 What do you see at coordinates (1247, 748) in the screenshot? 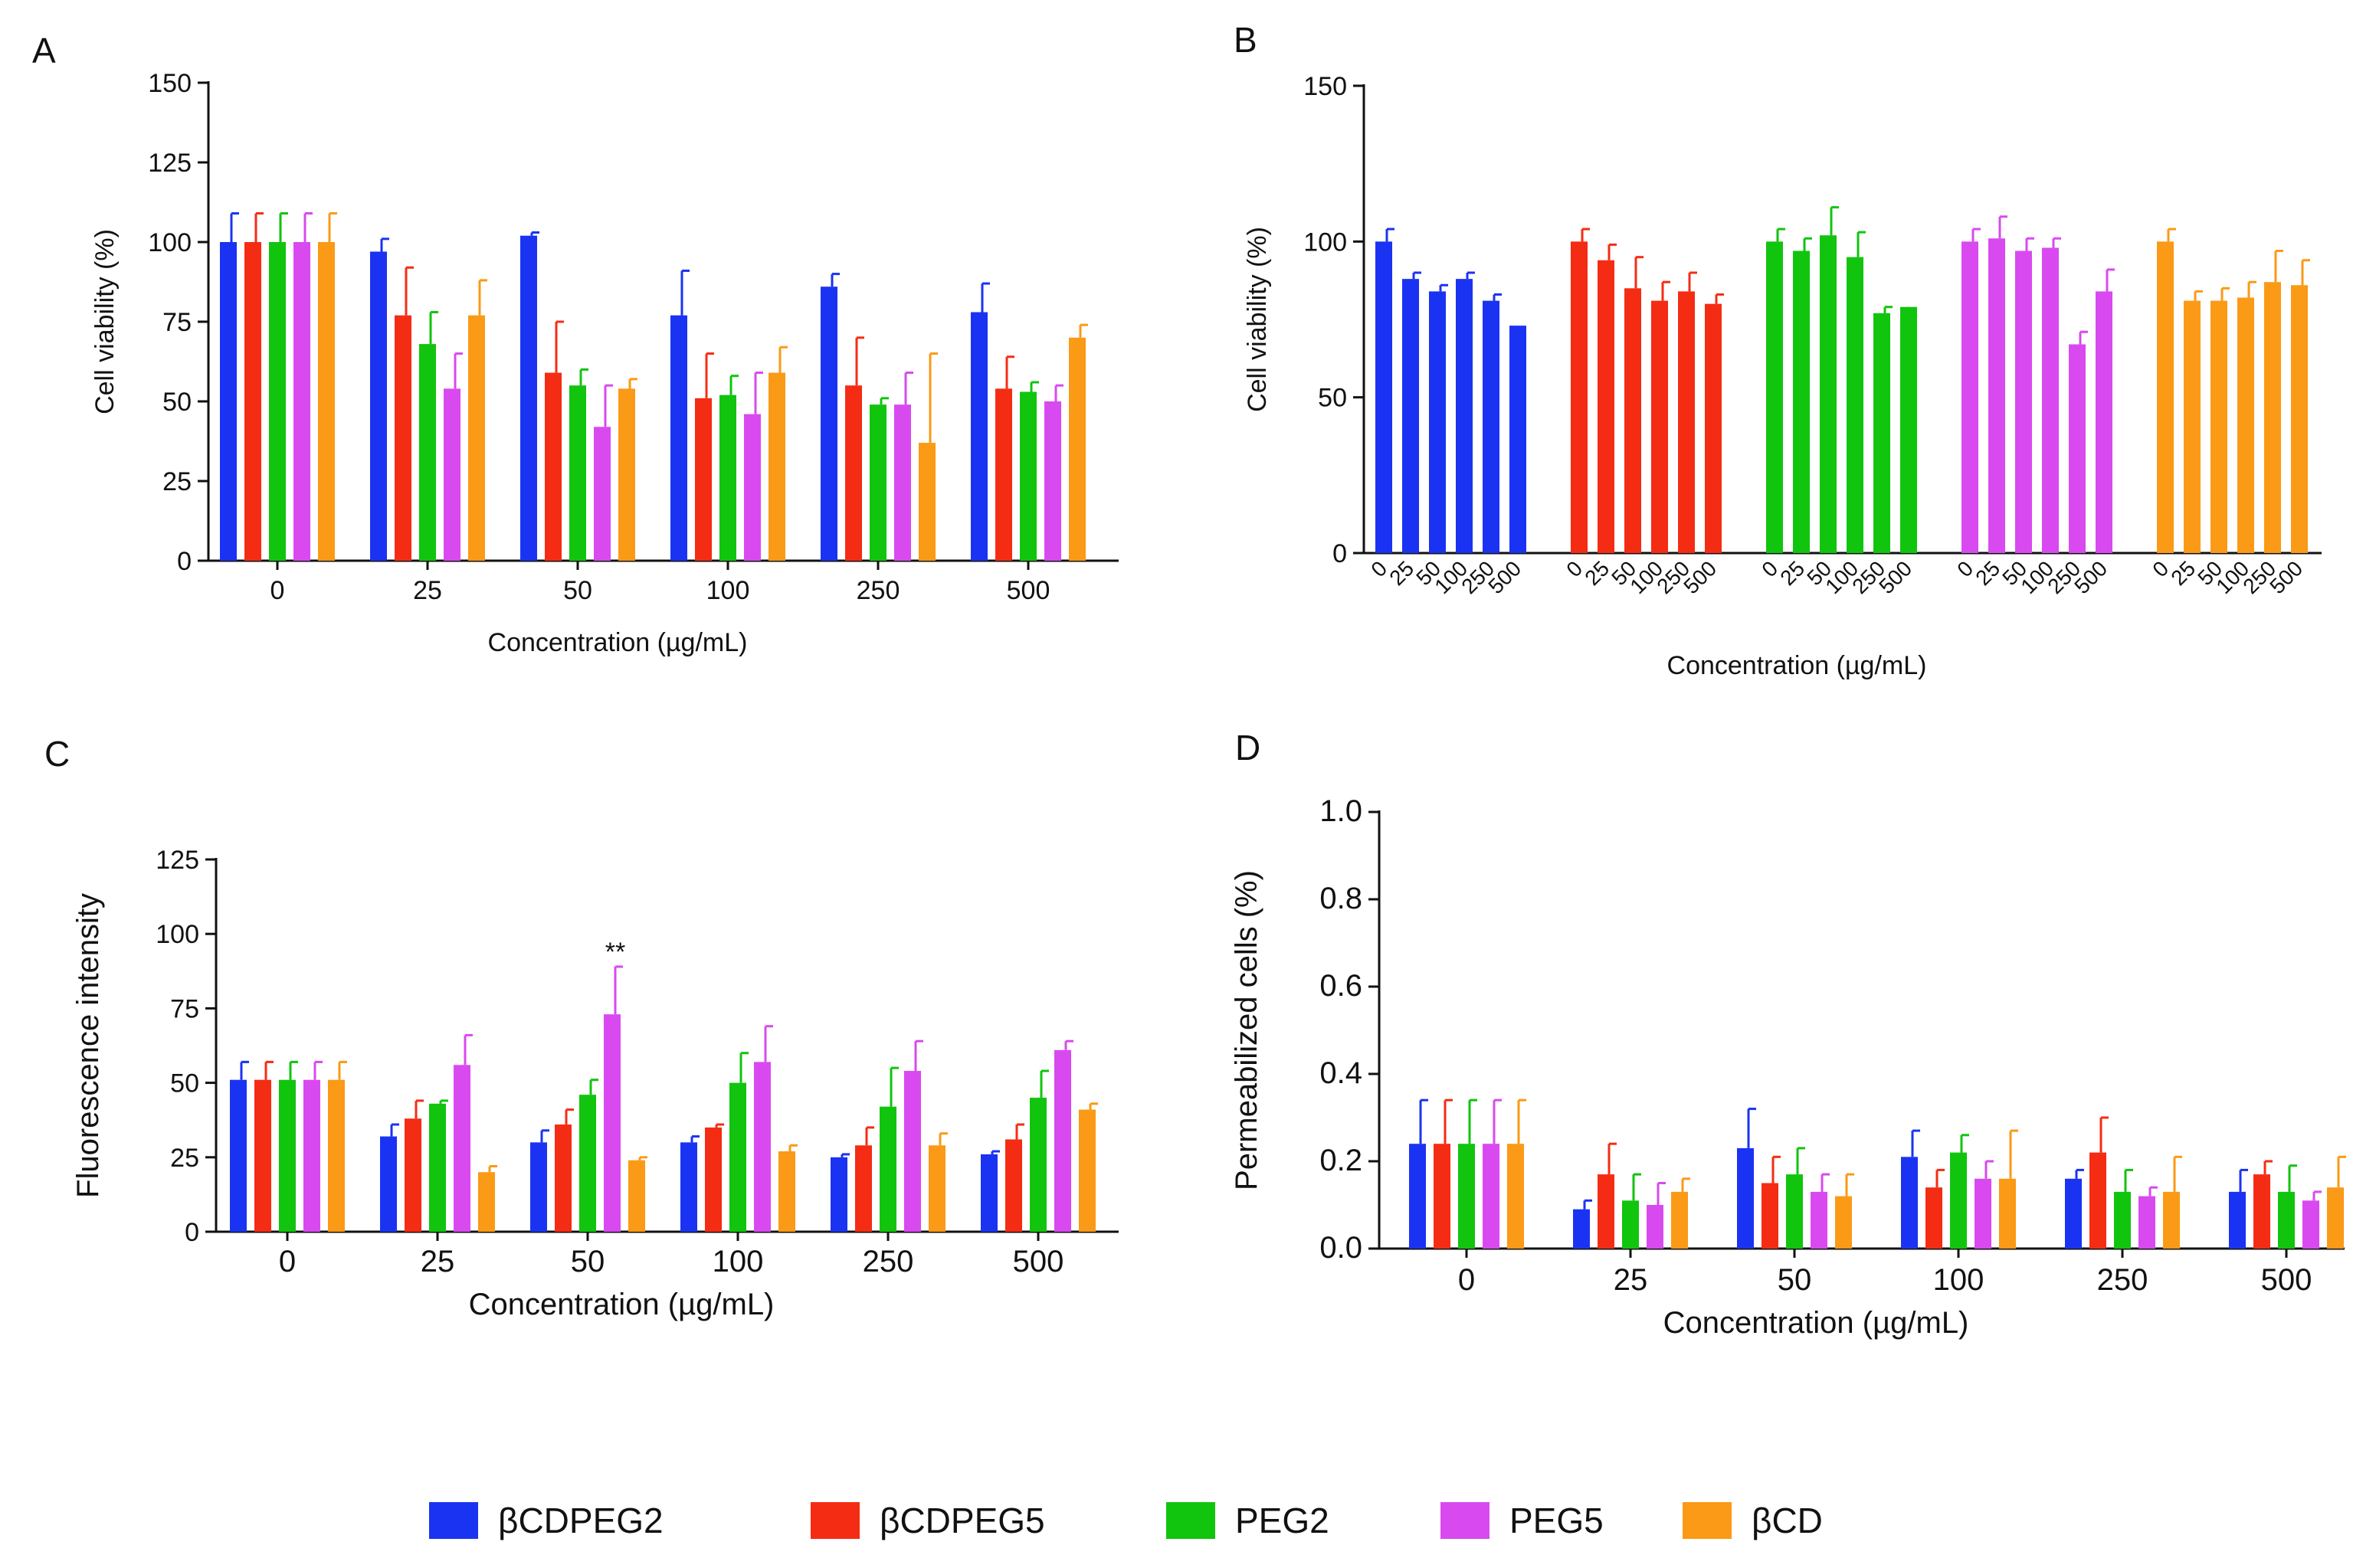
I see `panel-letter-d: D` at bounding box center [1247, 748].